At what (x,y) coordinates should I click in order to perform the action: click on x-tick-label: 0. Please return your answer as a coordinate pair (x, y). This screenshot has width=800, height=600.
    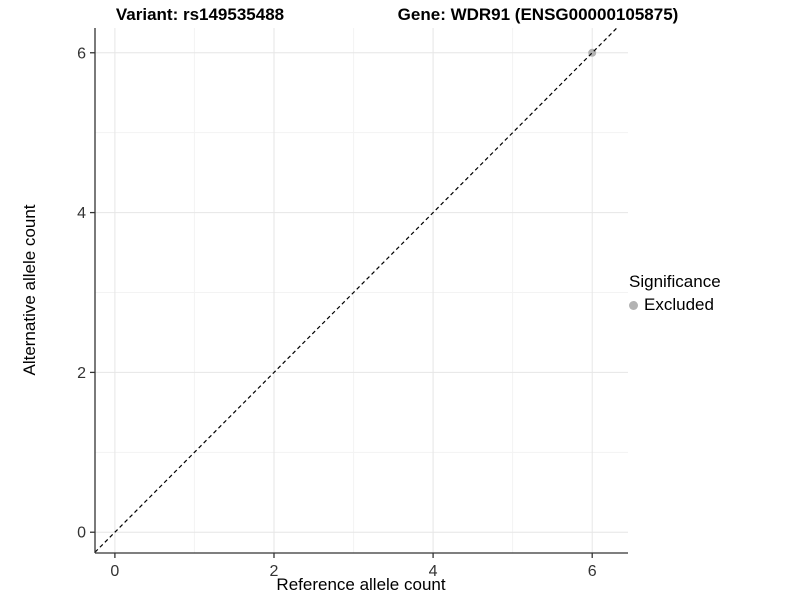
    Looking at the image, I should click on (114, 571).